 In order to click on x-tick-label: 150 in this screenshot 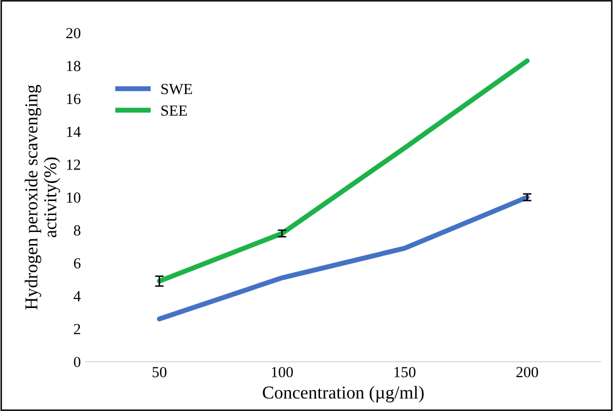, I will do `click(405, 372)`.